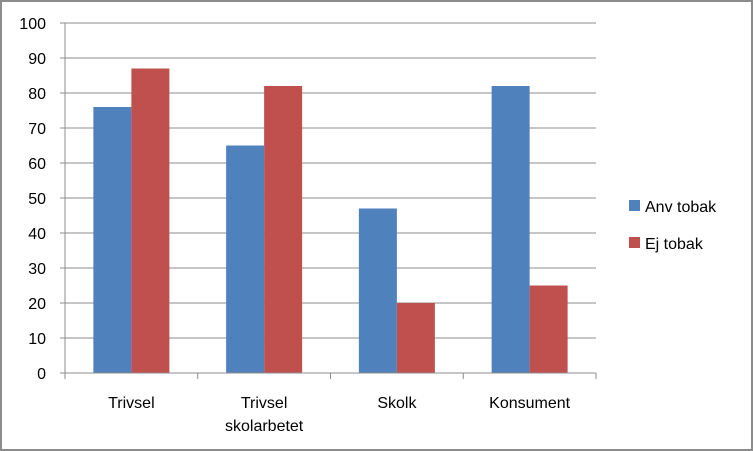 Image resolution: width=753 pixels, height=451 pixels. What do you see at coordinates (37, 164) in the screenshot?
I see `y-tick-label: 60` at bounding box center [37, 164].